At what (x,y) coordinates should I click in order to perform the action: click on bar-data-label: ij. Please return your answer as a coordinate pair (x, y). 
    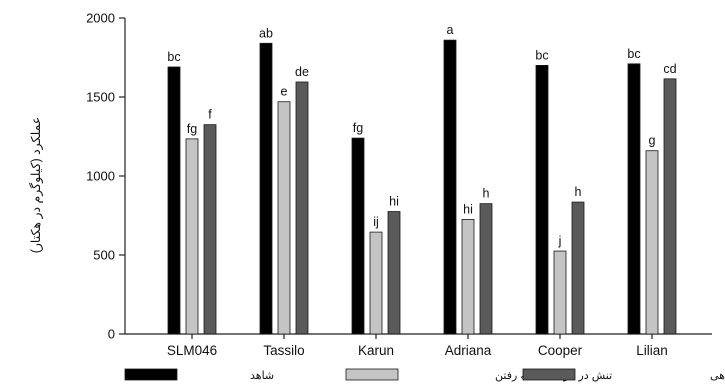
    Looking at the image, I should click on (376, 222).